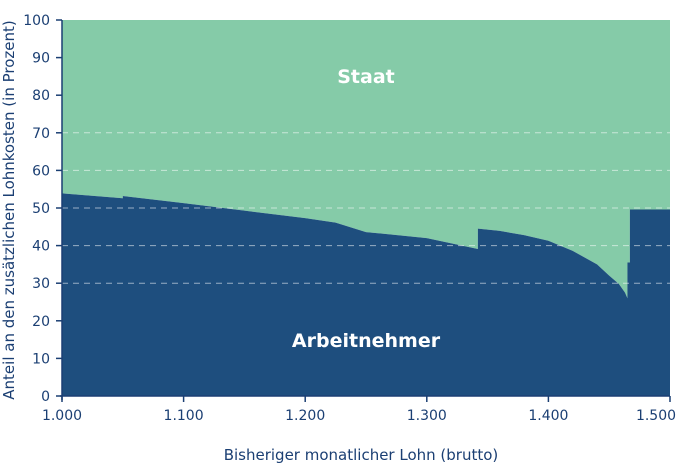  I want to click on x-tick-label-1300: 1.300, so click(427, 416).